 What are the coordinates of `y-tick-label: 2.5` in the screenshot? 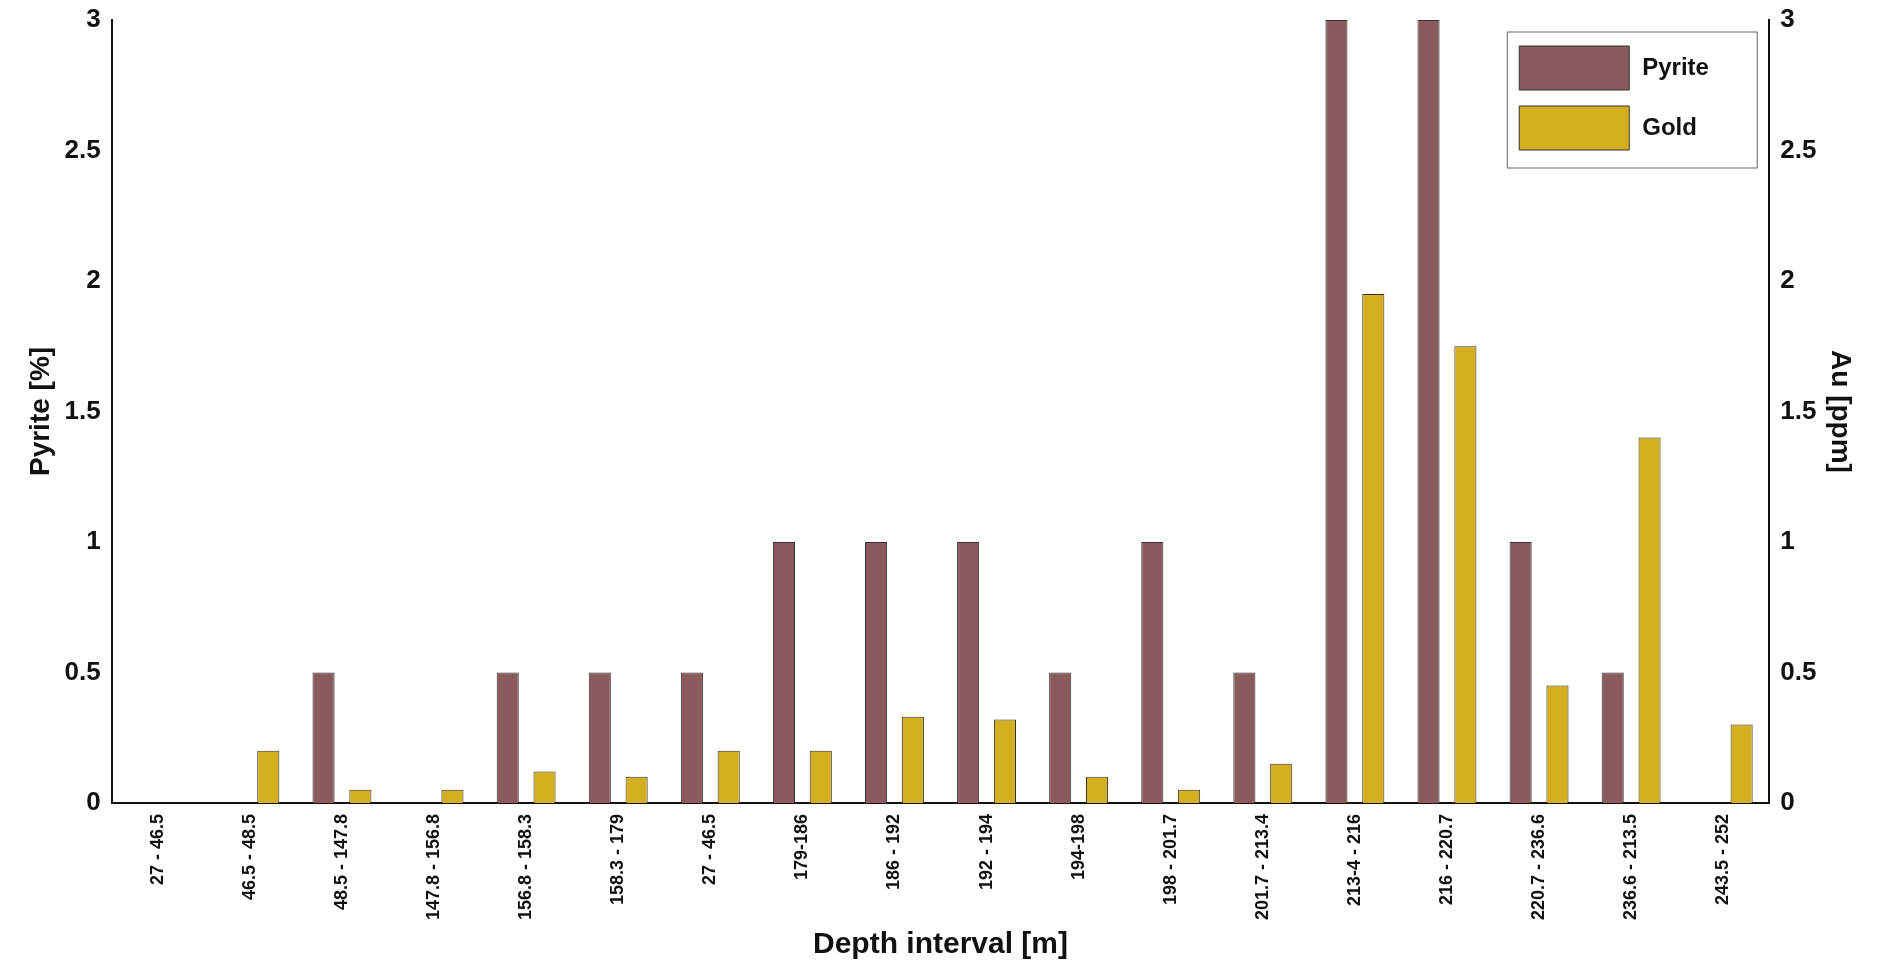 It's located at (82, 148).